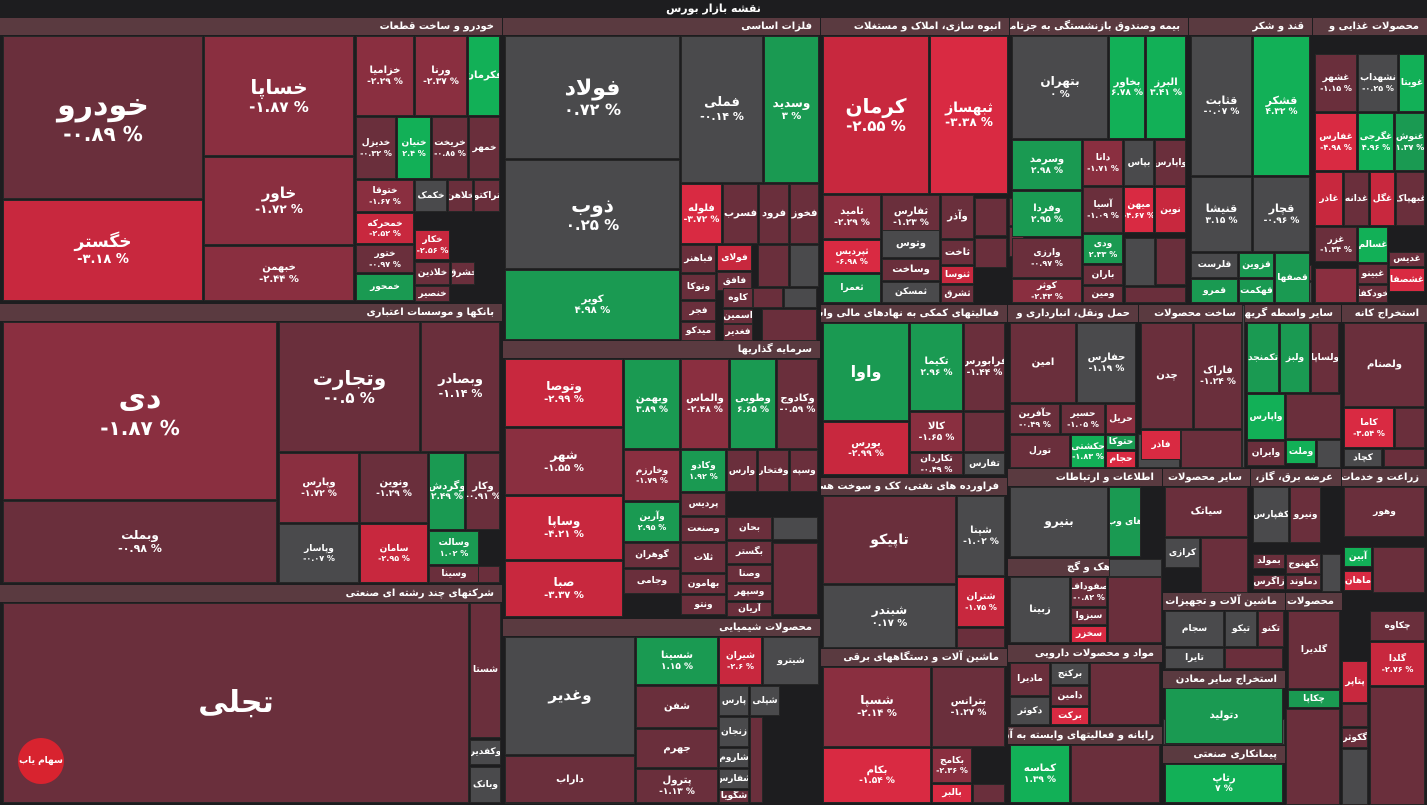 The width and height of the screenshot is (1427, 805). I want to click on ticker-tile: ثاخت, so click(957, 252).